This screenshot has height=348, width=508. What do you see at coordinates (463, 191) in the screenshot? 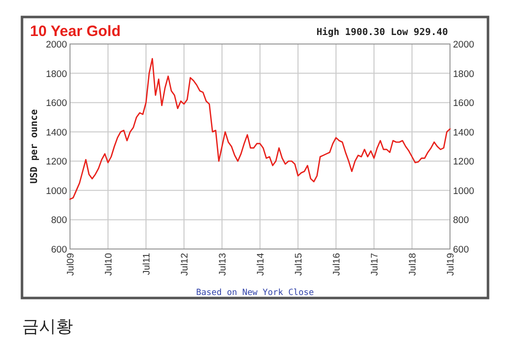
I see `y2-tick-label: 1000` at bounding box center [463, 191].